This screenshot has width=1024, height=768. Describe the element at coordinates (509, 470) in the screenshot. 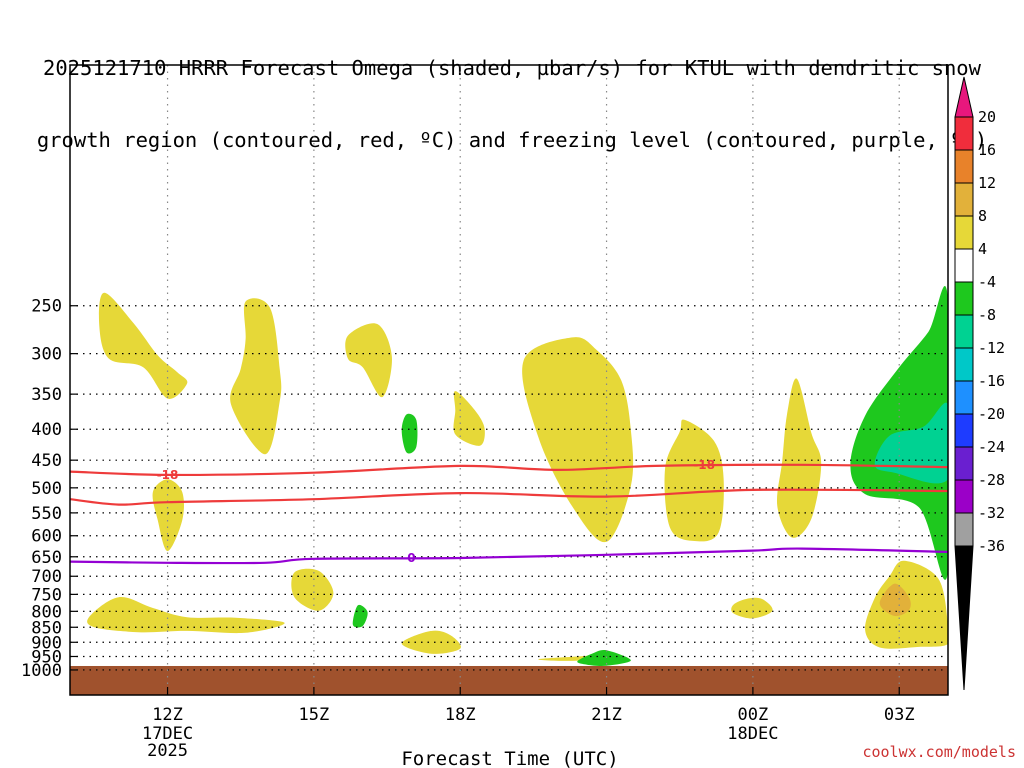

I see `contour-dgz_upper` at that location.